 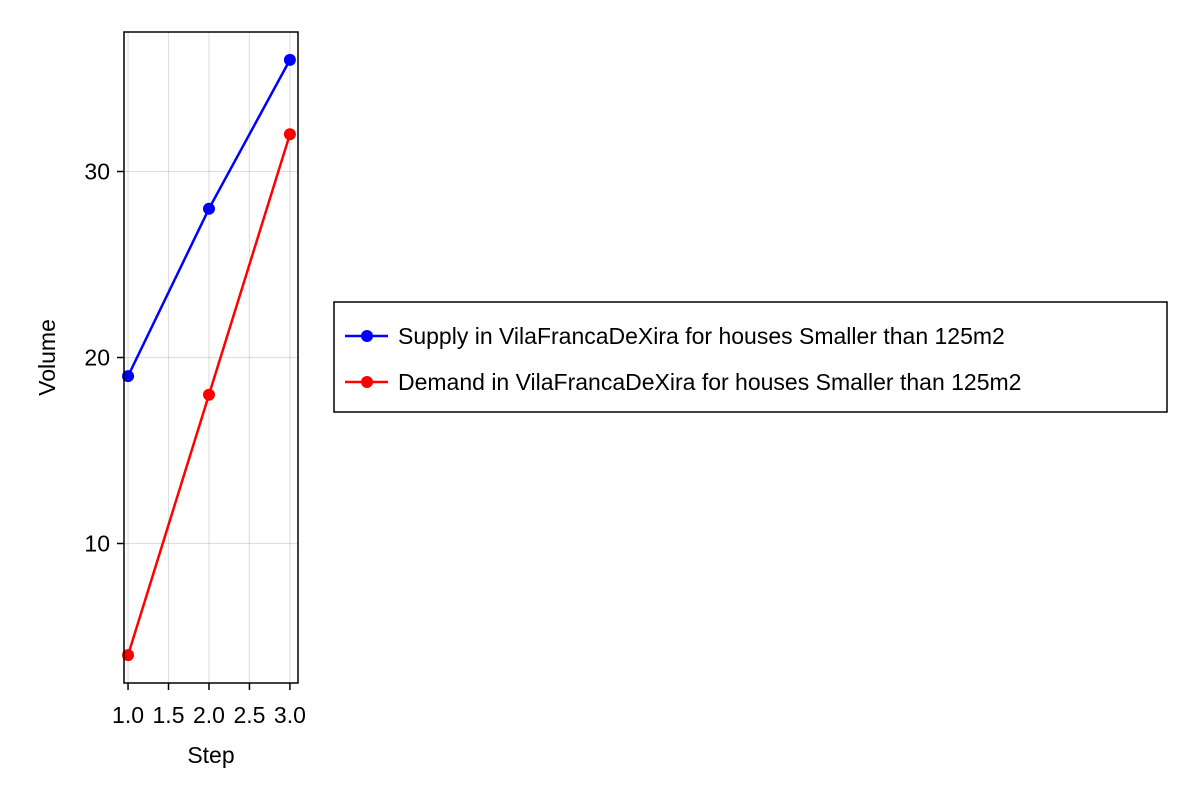 I want to click on legend-marker-demand, so click(x=367, y=382).